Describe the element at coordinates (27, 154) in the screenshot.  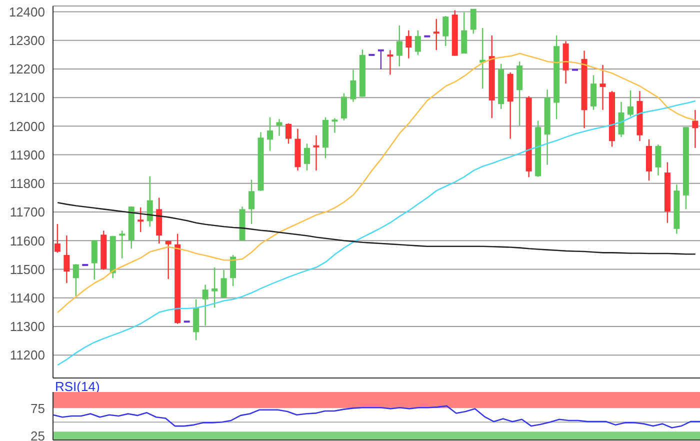
I see `y-tick-label: 11900` at that location.